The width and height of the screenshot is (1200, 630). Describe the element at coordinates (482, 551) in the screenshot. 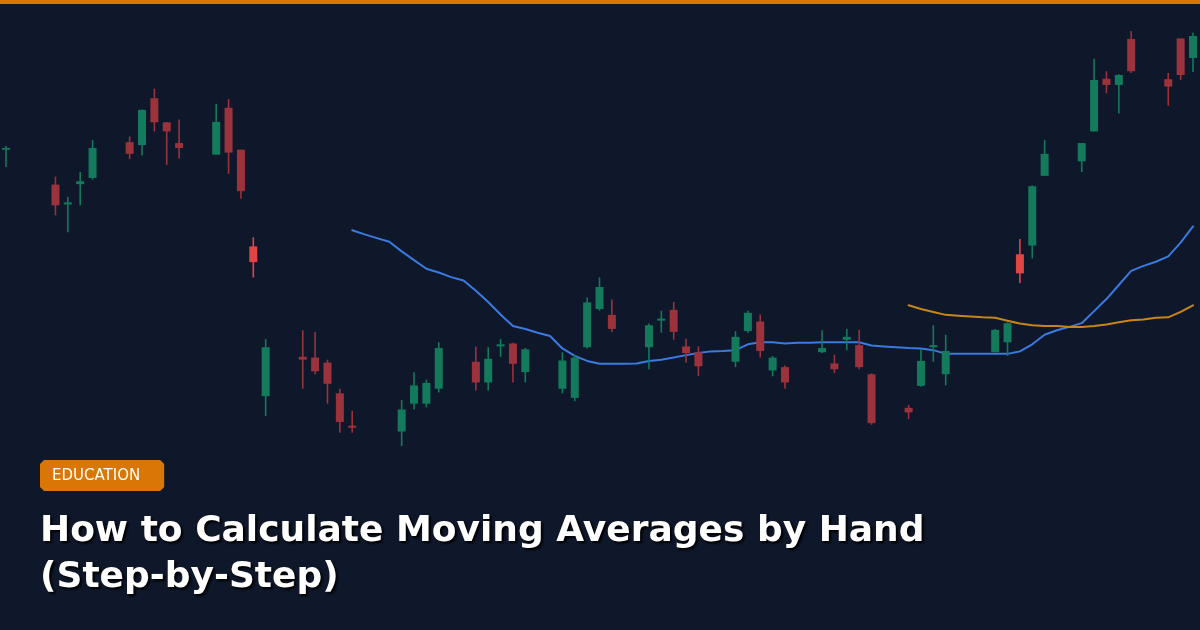

I see `text: How to Calculate Moving Averages by Hand (Step-by-Step)` at that location.